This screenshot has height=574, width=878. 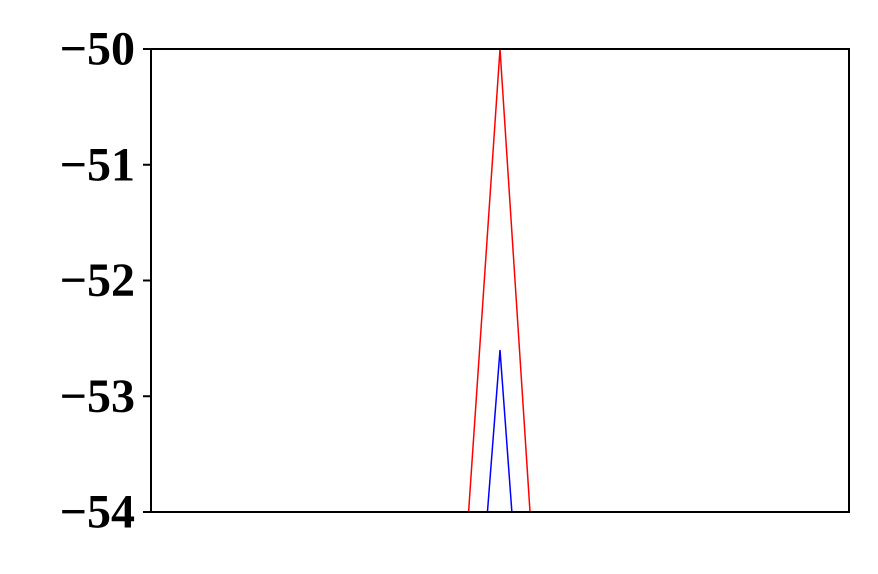 I want to click on y-tick-label: −52, so click(x=97, y=280).